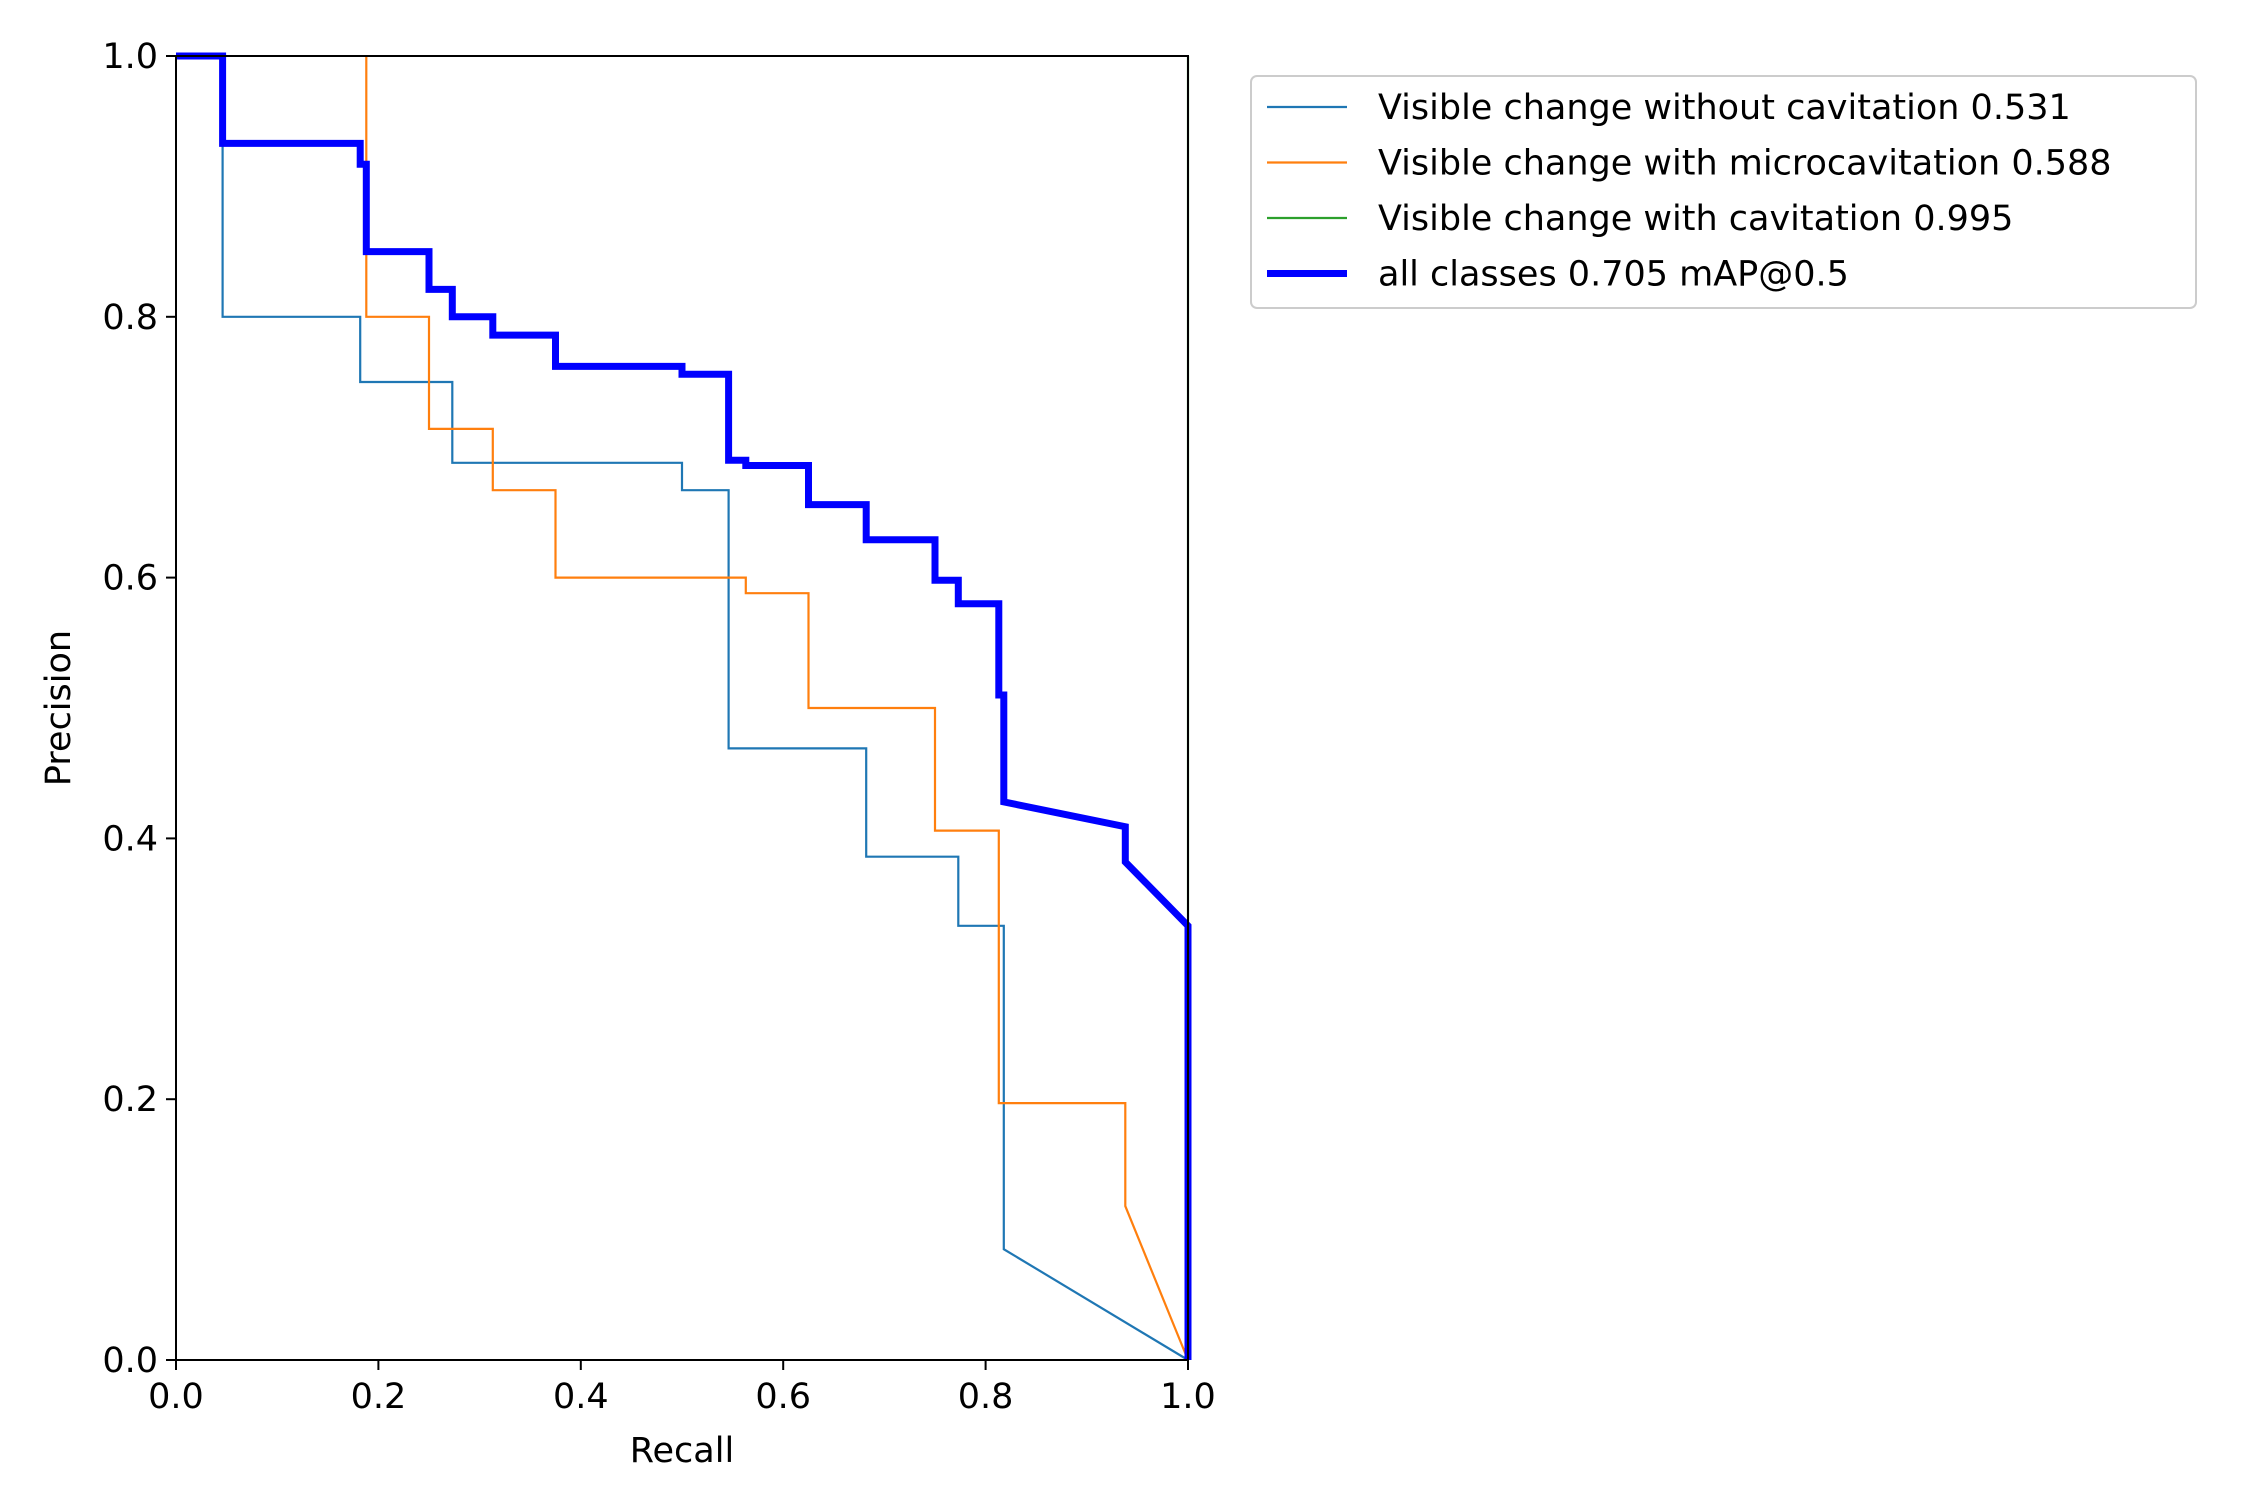  Describe the element at coordinates (682, 1451) in the screenshot. I see `x-axis-label: Recall` at that location.